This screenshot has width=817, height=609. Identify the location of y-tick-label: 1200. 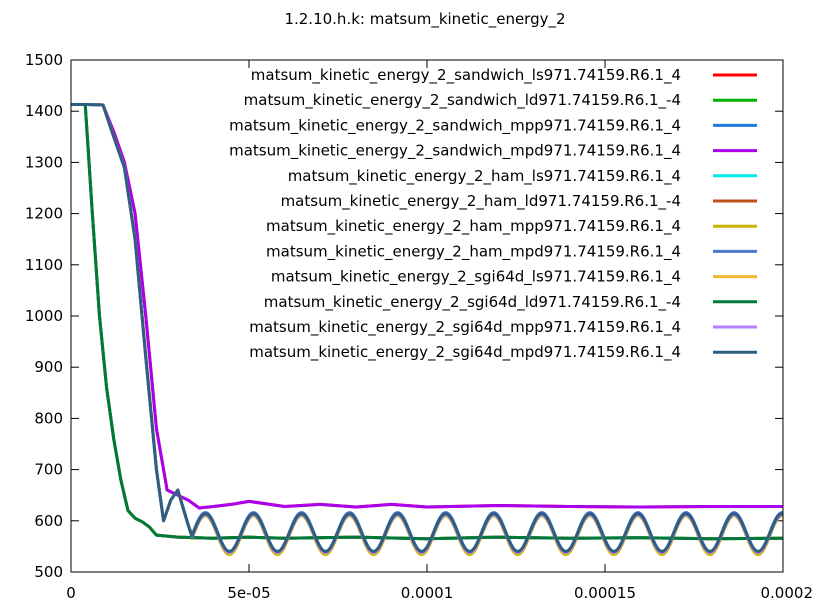
(44, 214).